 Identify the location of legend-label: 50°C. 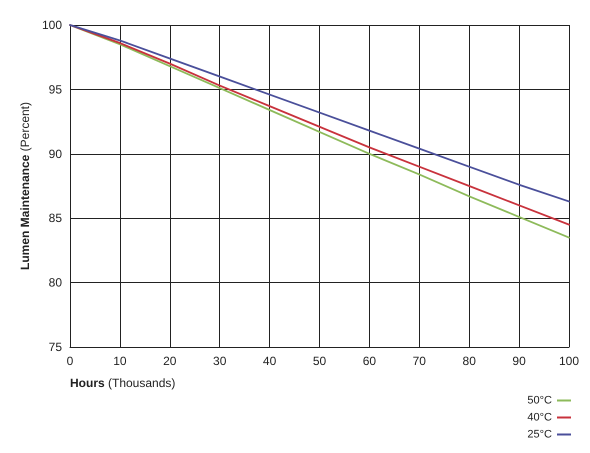
(539, 400).